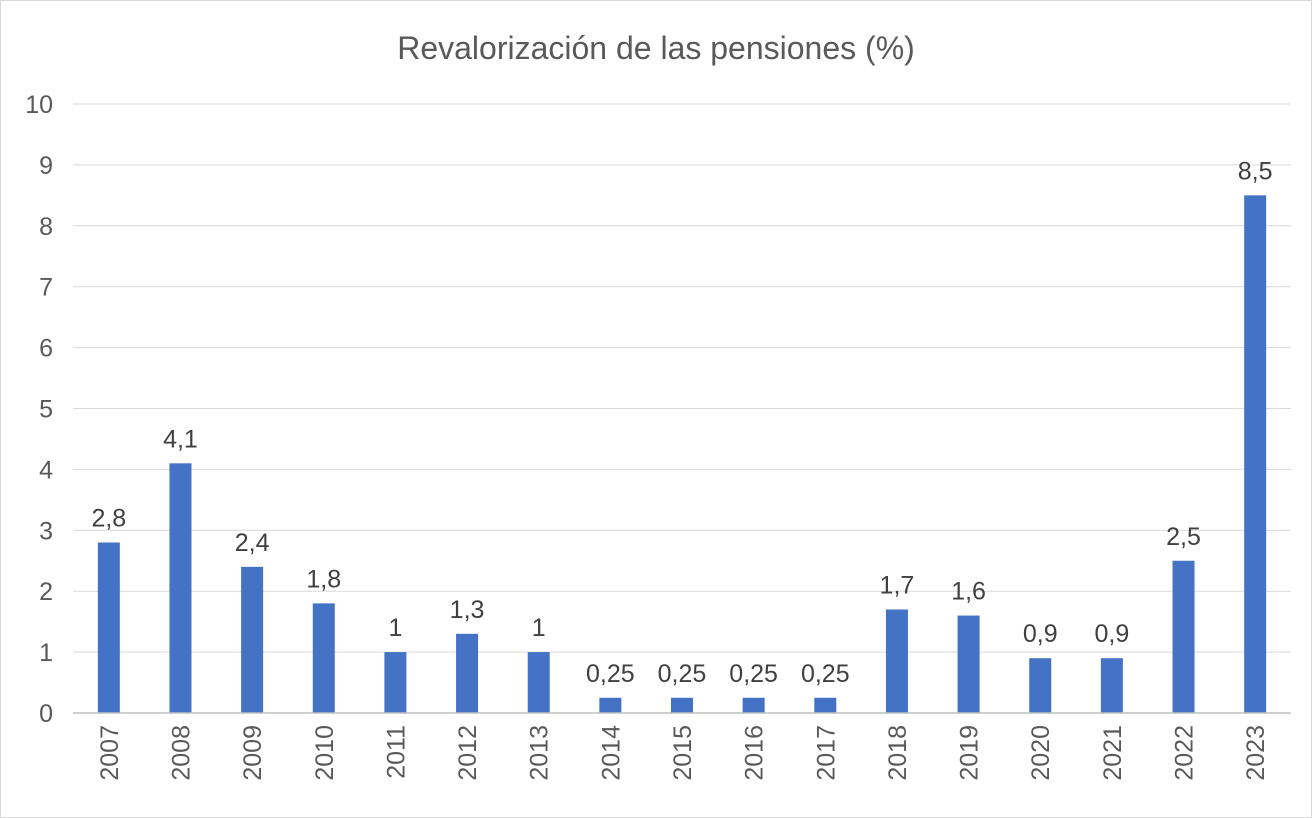 This screenshot has width=1312, height=818. Describe the element at coordinates (540, 753) in the screenshot. I see `x-tick-label-2013: 2013` at that location.